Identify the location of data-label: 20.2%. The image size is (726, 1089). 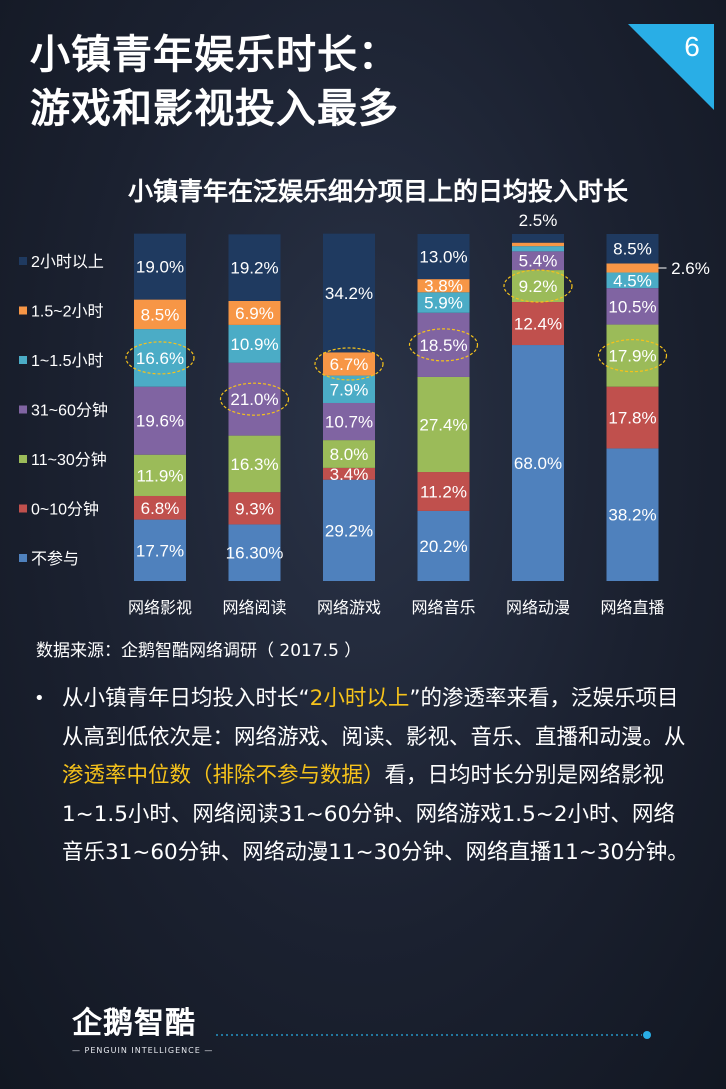
(443, 546).